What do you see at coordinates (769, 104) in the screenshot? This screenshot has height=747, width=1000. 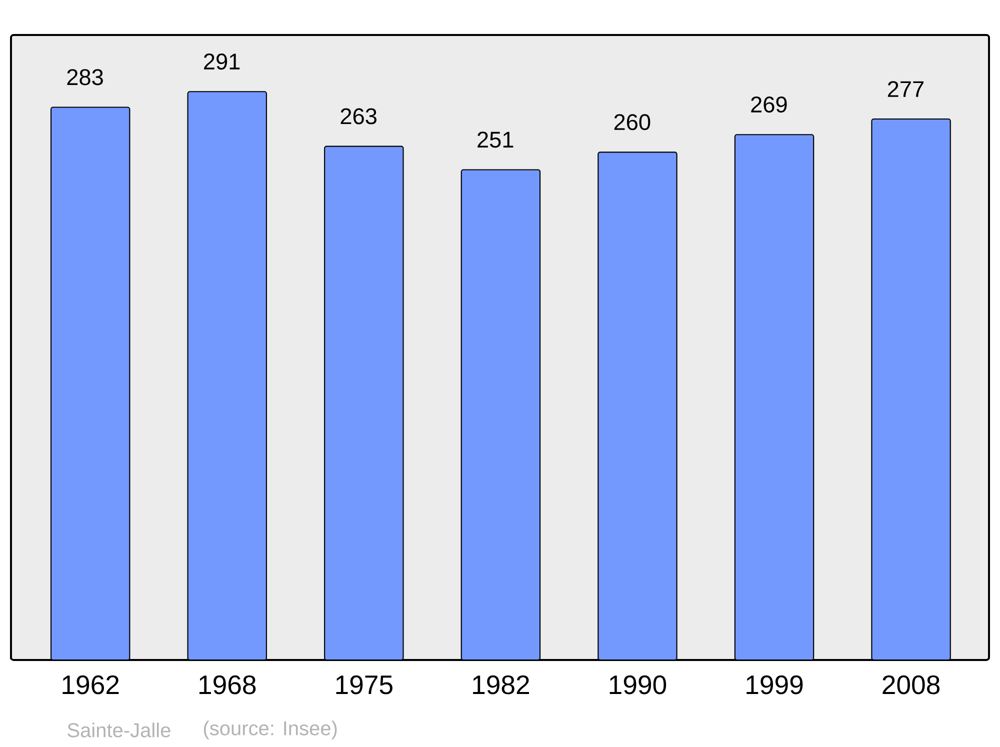 I see `data-label: 269` at bounding box center [769, 104].